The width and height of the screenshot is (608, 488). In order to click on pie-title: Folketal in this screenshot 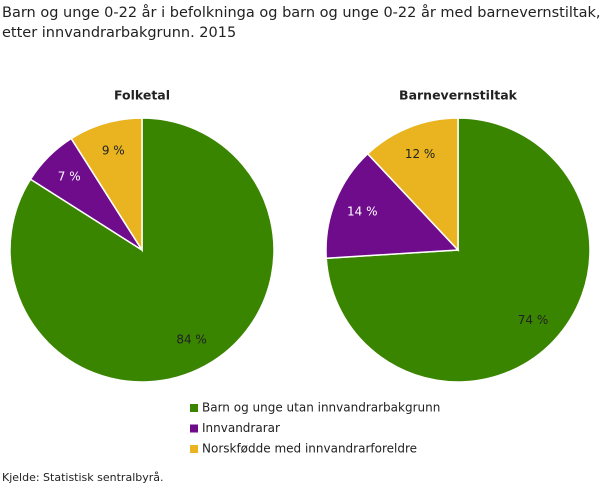, I will do `click(142, 95)`.